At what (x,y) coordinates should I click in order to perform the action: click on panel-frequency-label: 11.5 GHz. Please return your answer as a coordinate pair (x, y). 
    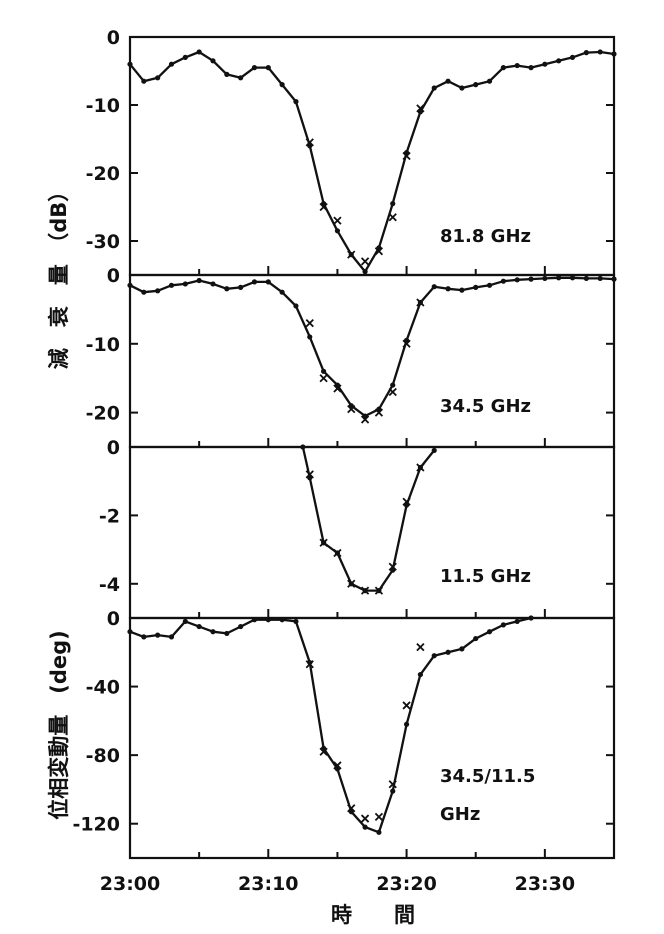
    Looking at the image, I should click on (485, 576).